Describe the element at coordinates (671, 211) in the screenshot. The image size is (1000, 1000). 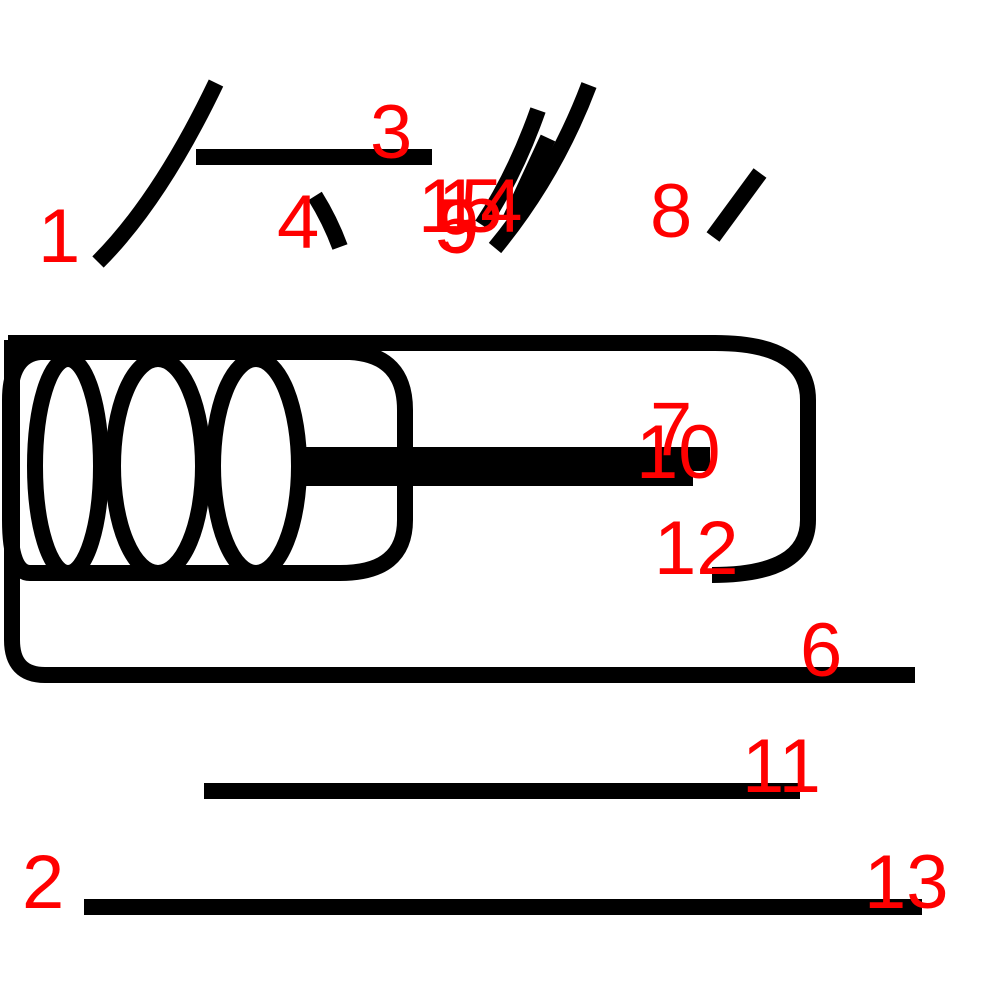
I see `label-8: 8` at that location.